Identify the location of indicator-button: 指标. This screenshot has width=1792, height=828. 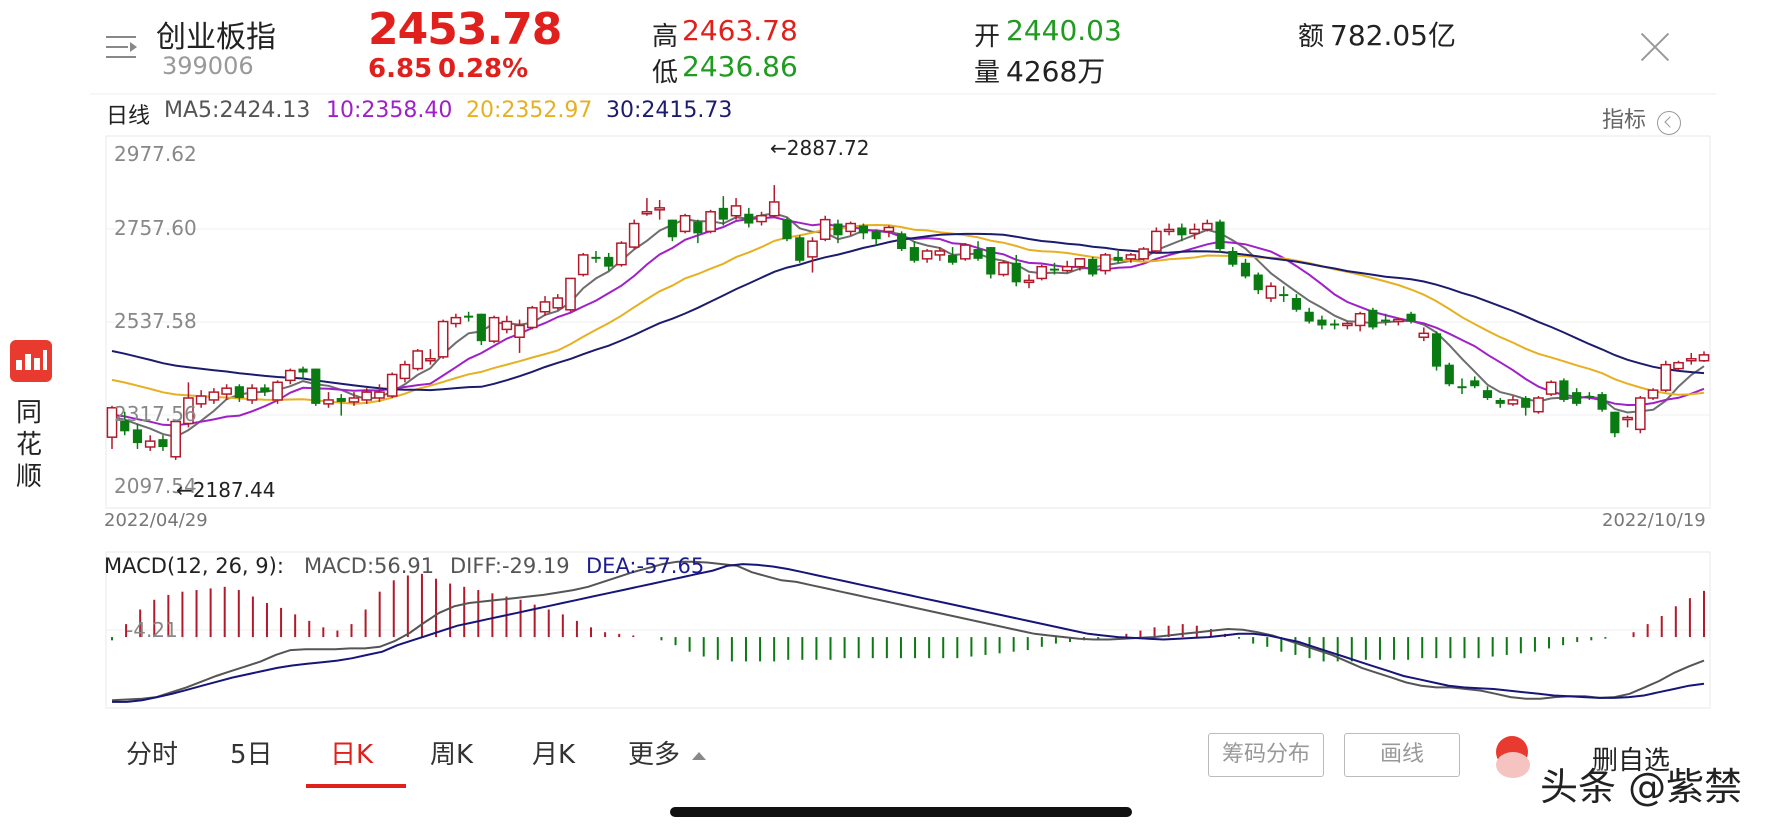
(1642, 118).